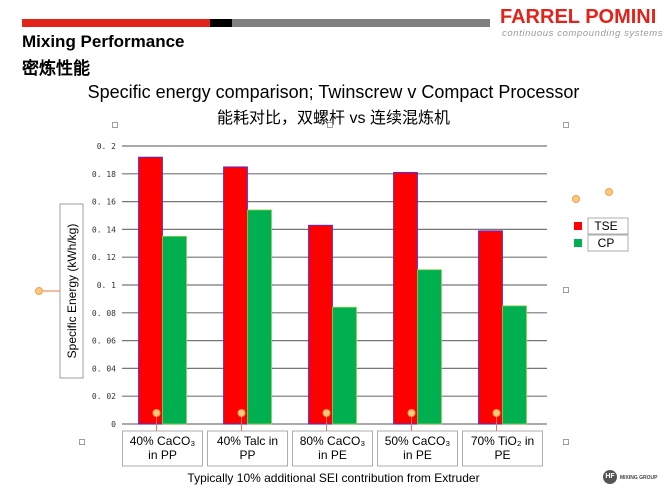 The image size is (667, 490). What do you see at coordinates (39, 291) in the screenshot?
I see `rotate-handle-icon` at bounding box center [39, 291].